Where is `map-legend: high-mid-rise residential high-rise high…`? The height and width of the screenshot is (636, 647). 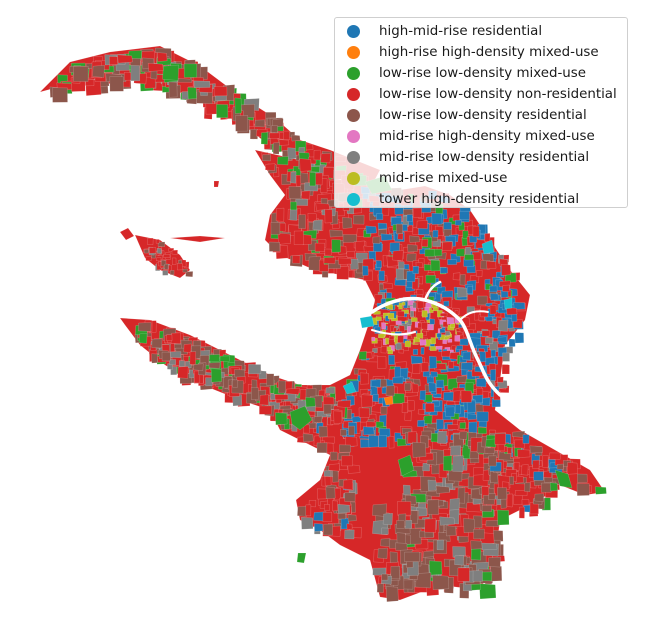
map-legend: high-mid-rise residential high-rise high… is located at coordinates (481, 112).